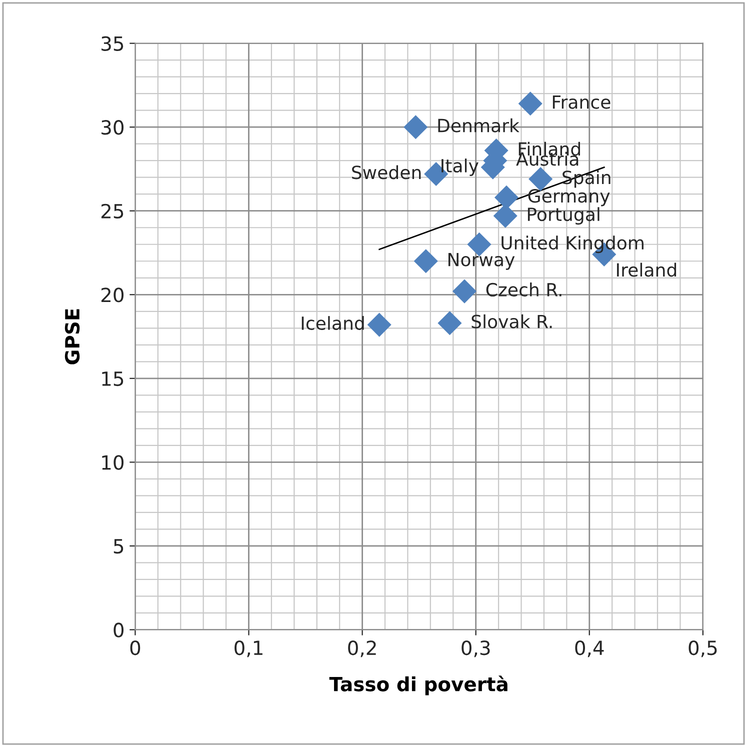  Describe the element at coordinates (581, 102) in the screenshot. I see `annotation: France` at that location.